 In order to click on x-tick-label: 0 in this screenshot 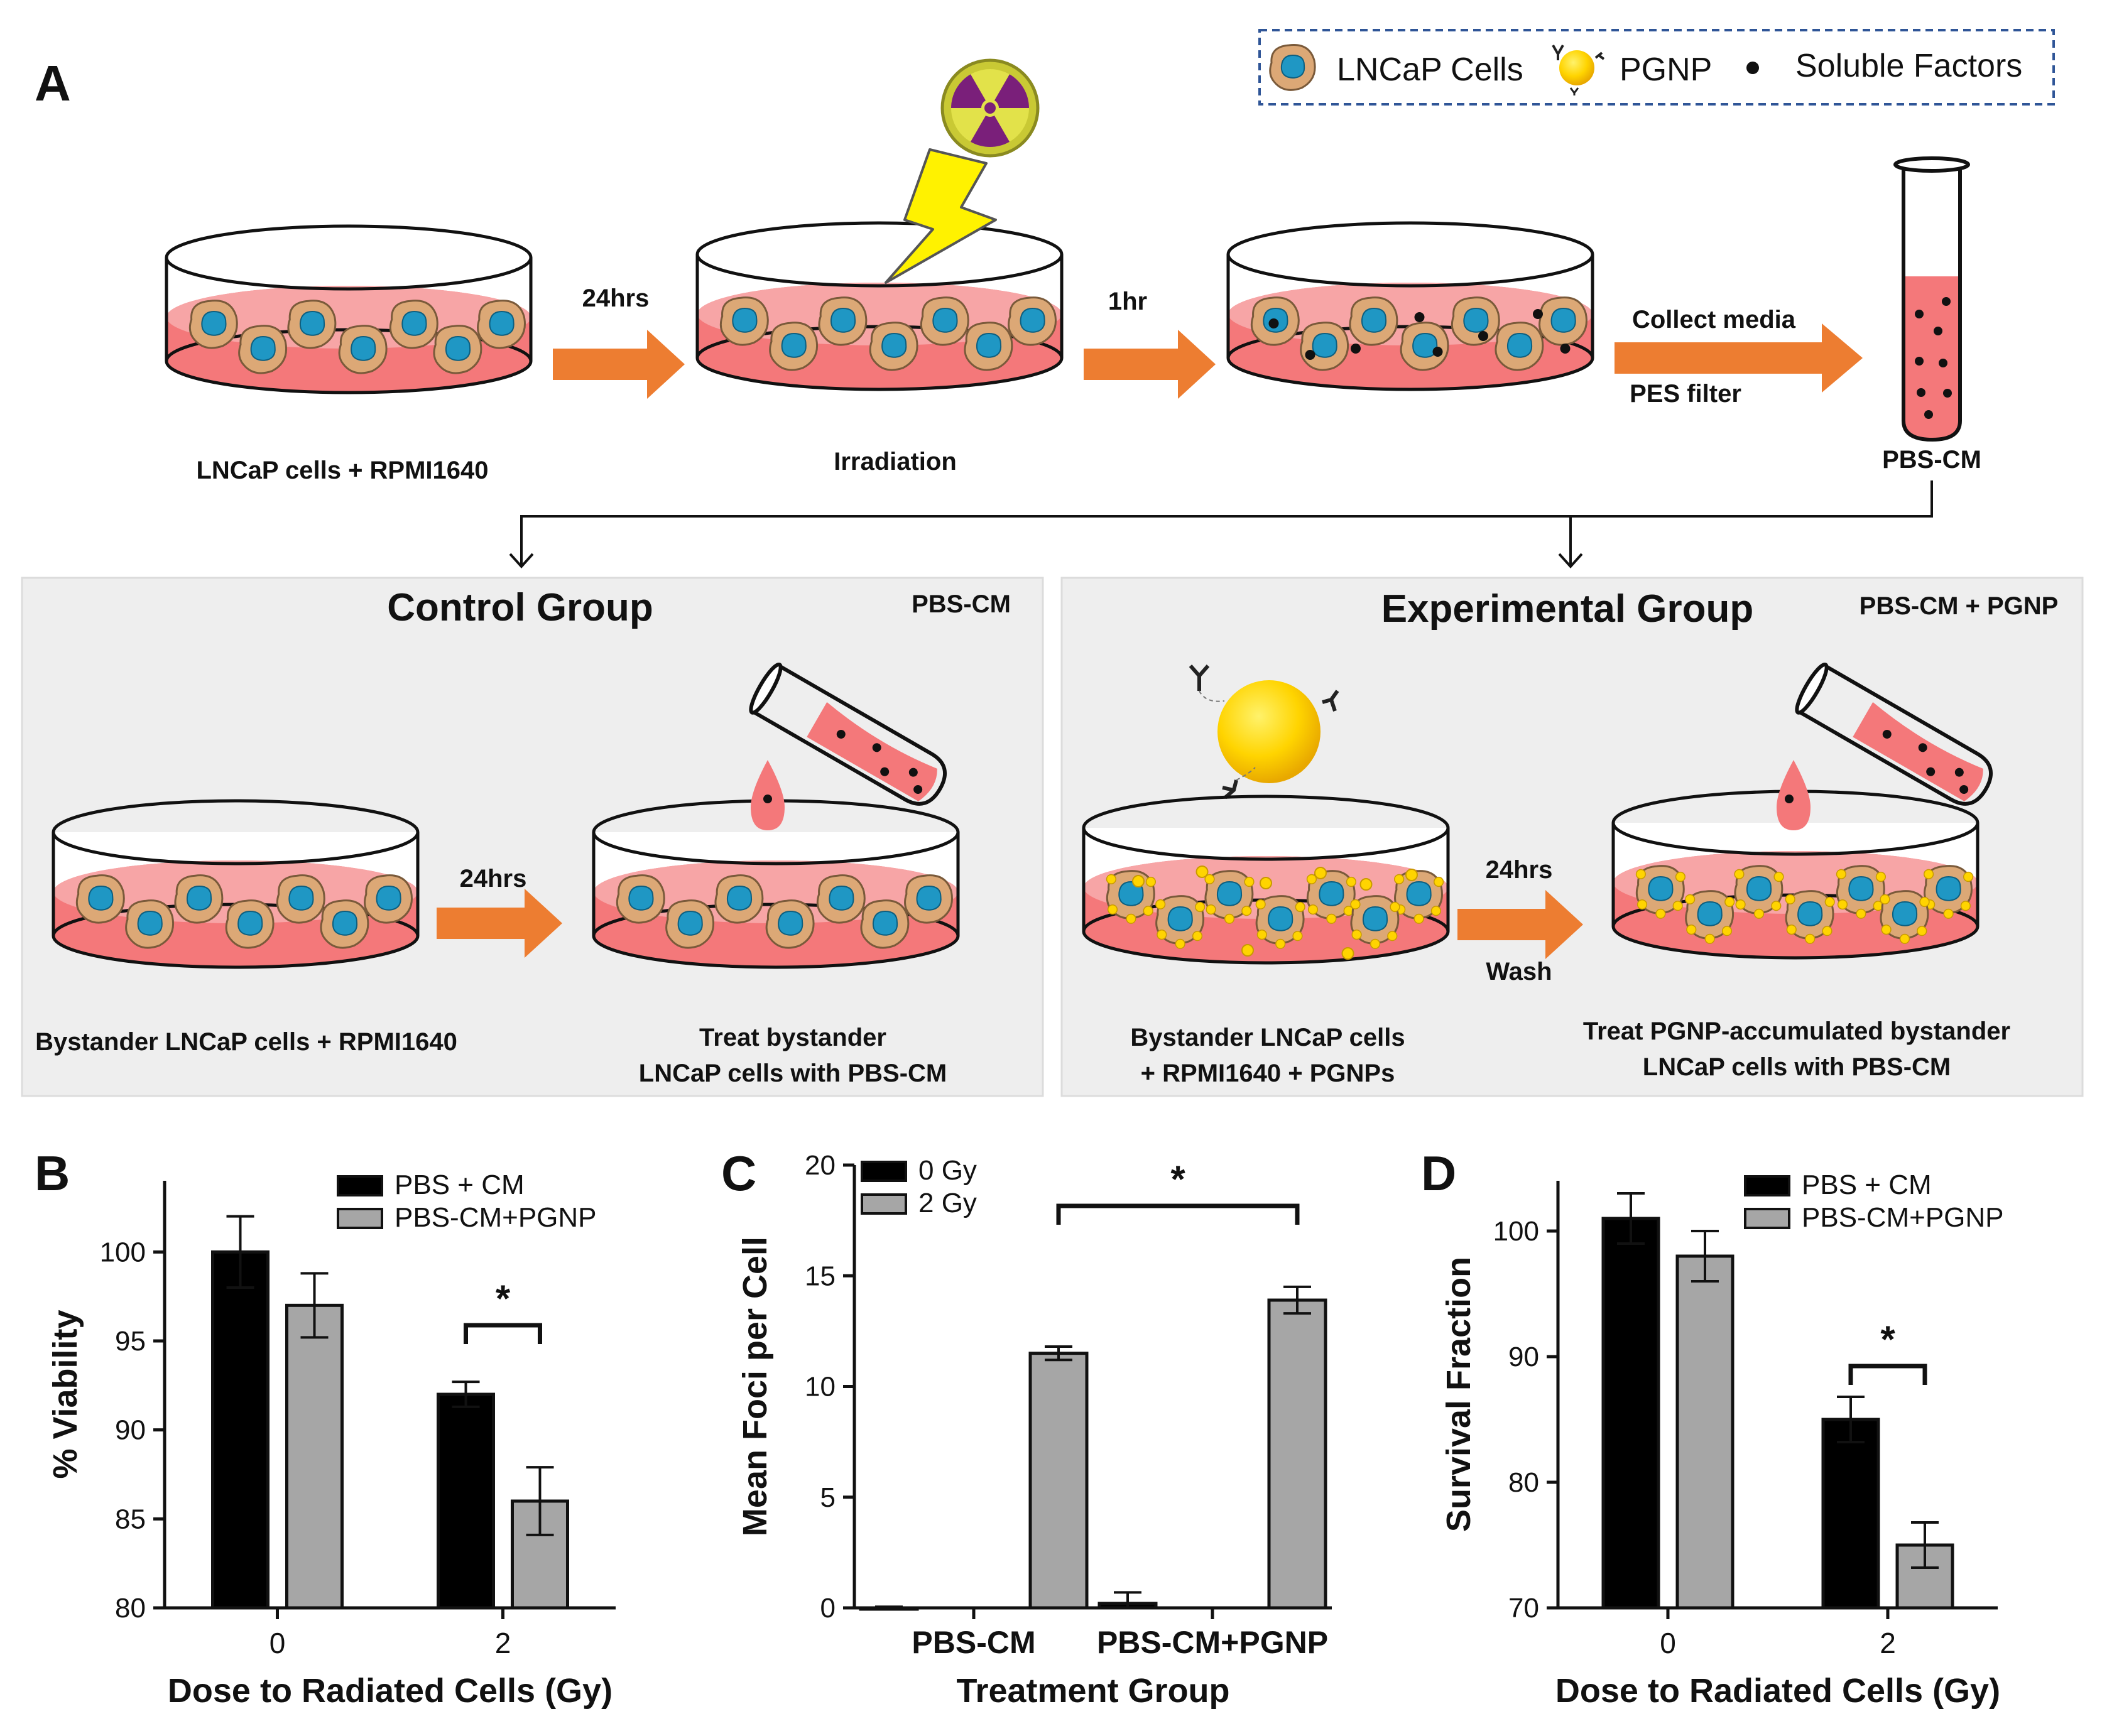, I will do `click(278, 1643)`.